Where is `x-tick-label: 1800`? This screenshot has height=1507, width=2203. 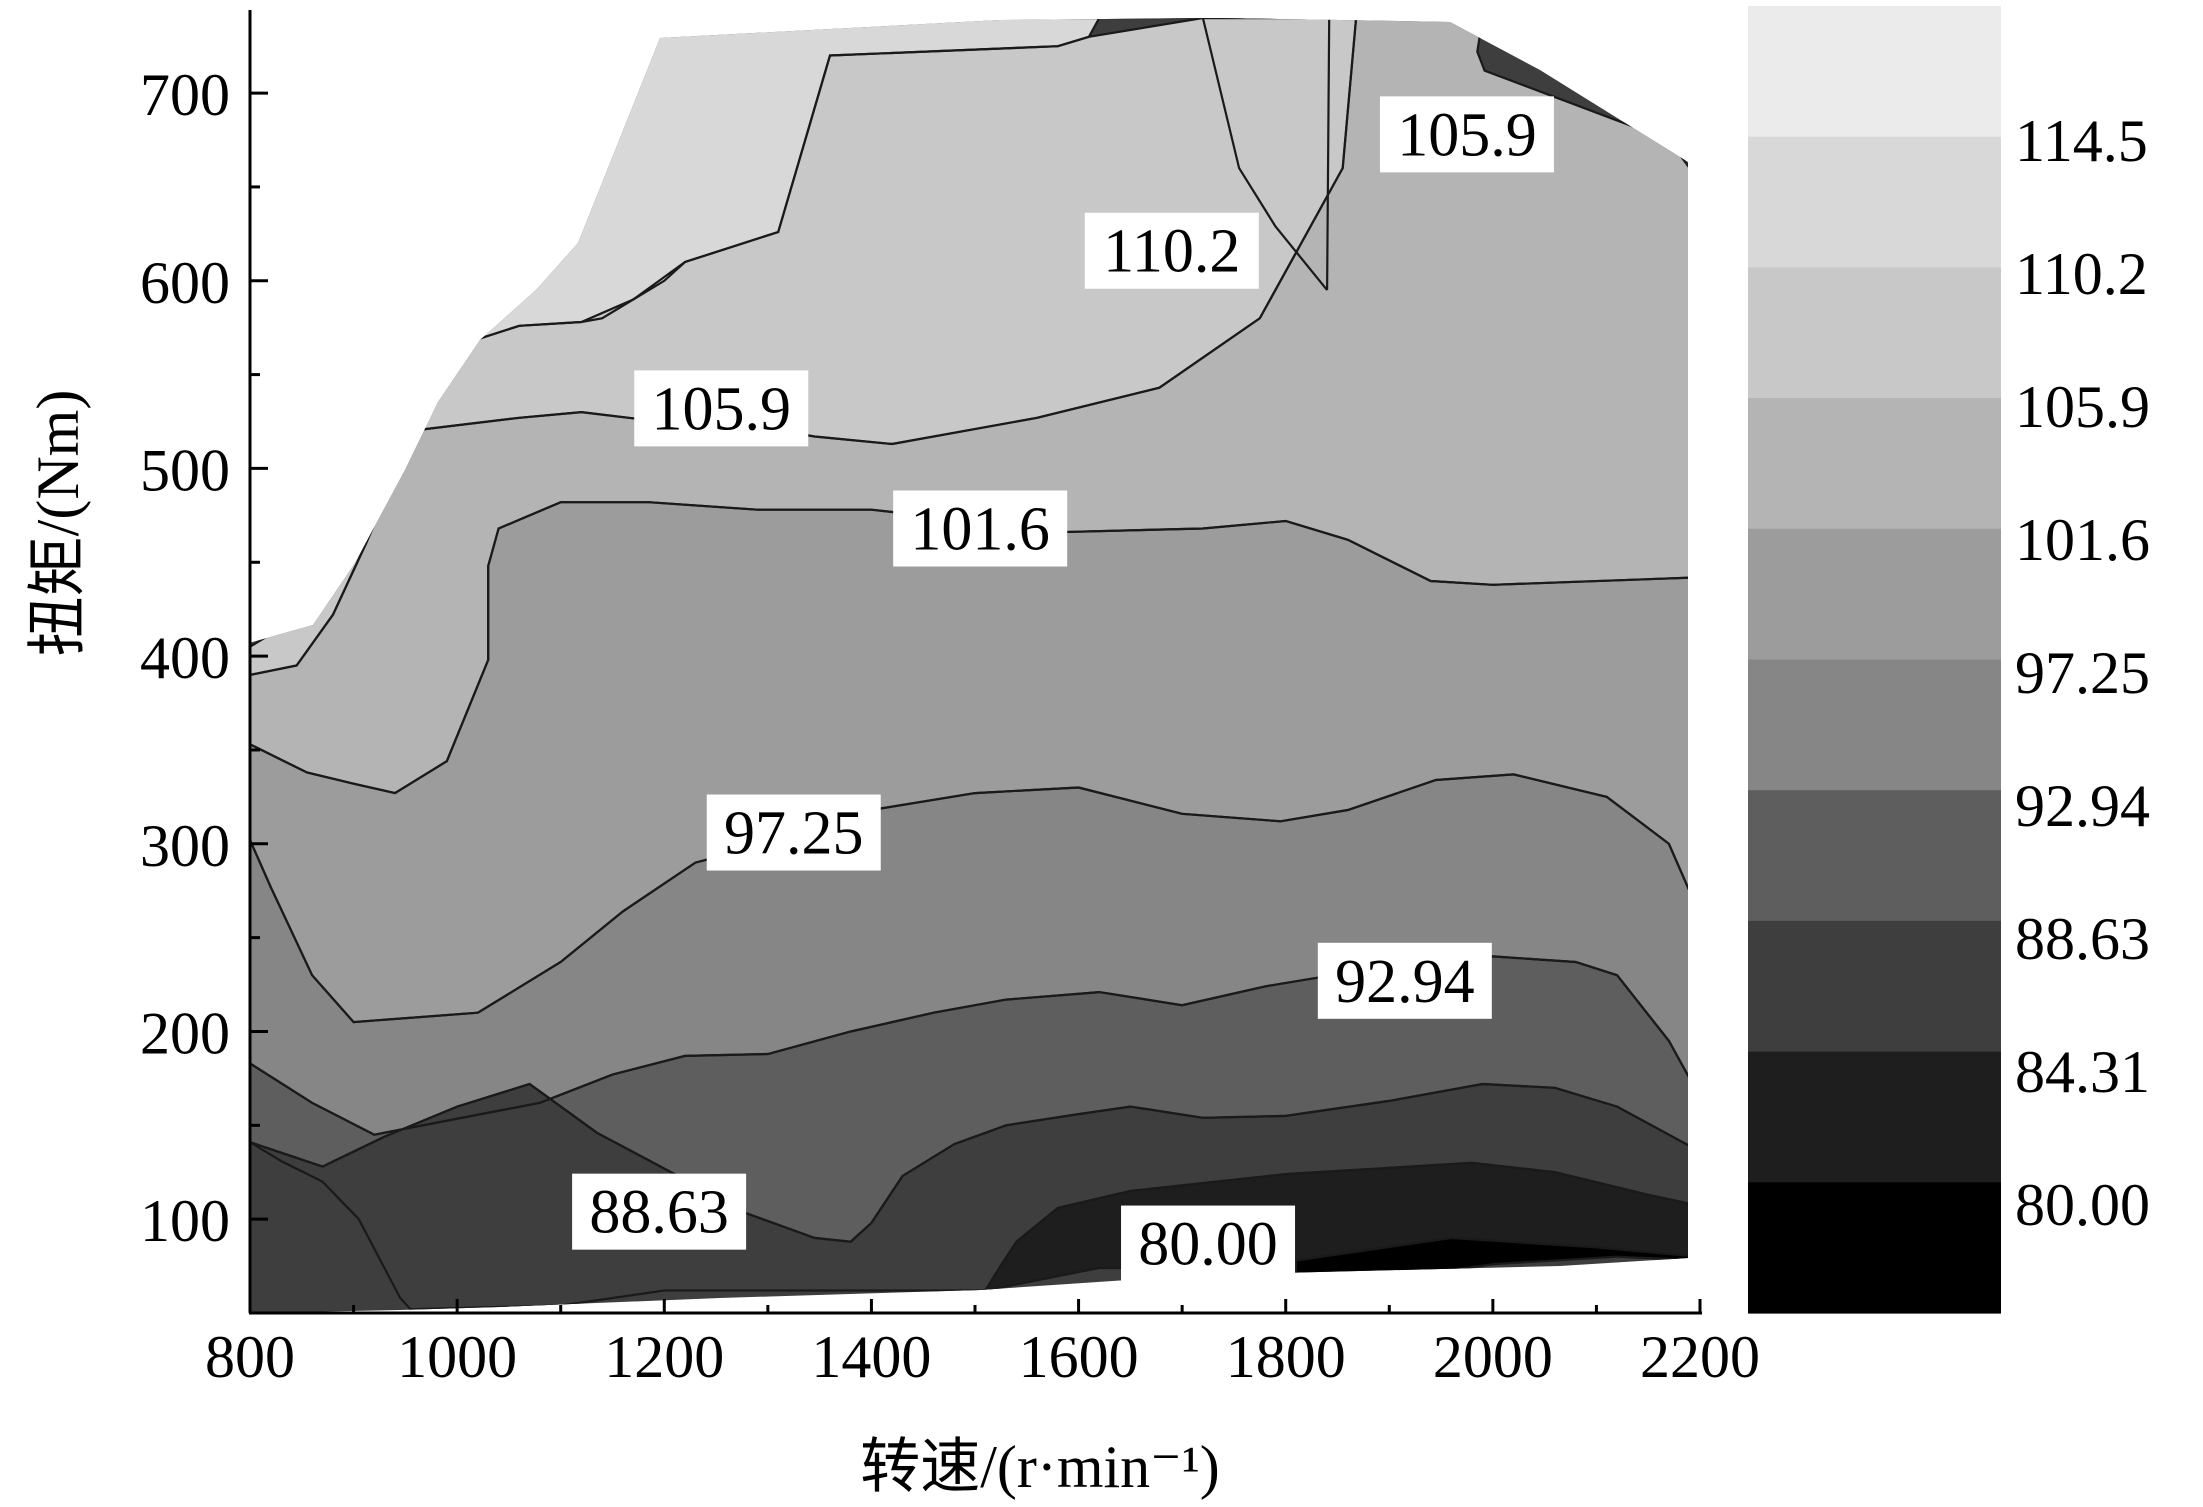 x-tick-label: 1800 is located at coordinates (1286, 1357).